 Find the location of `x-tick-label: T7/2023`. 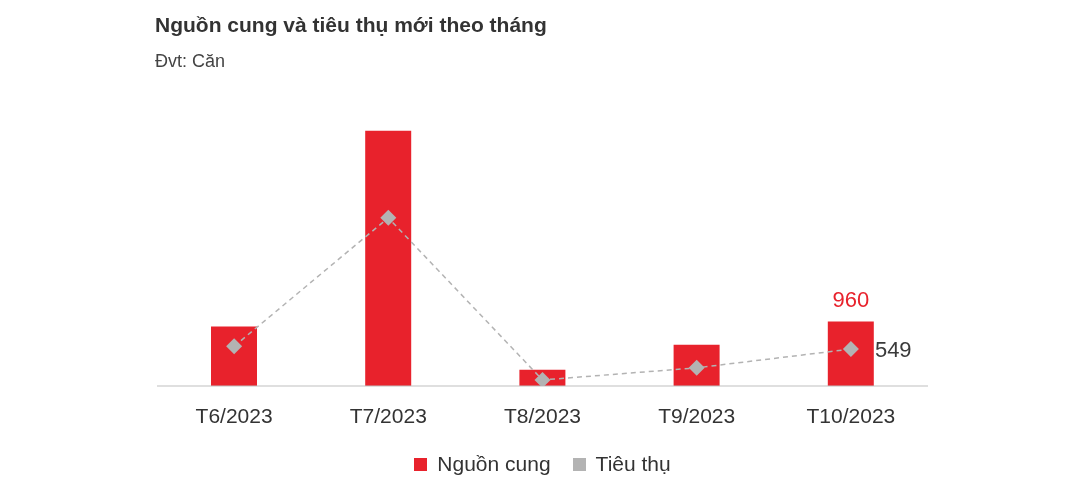

x-tick-label: T7/2023 is located at coordinates (388, 415).